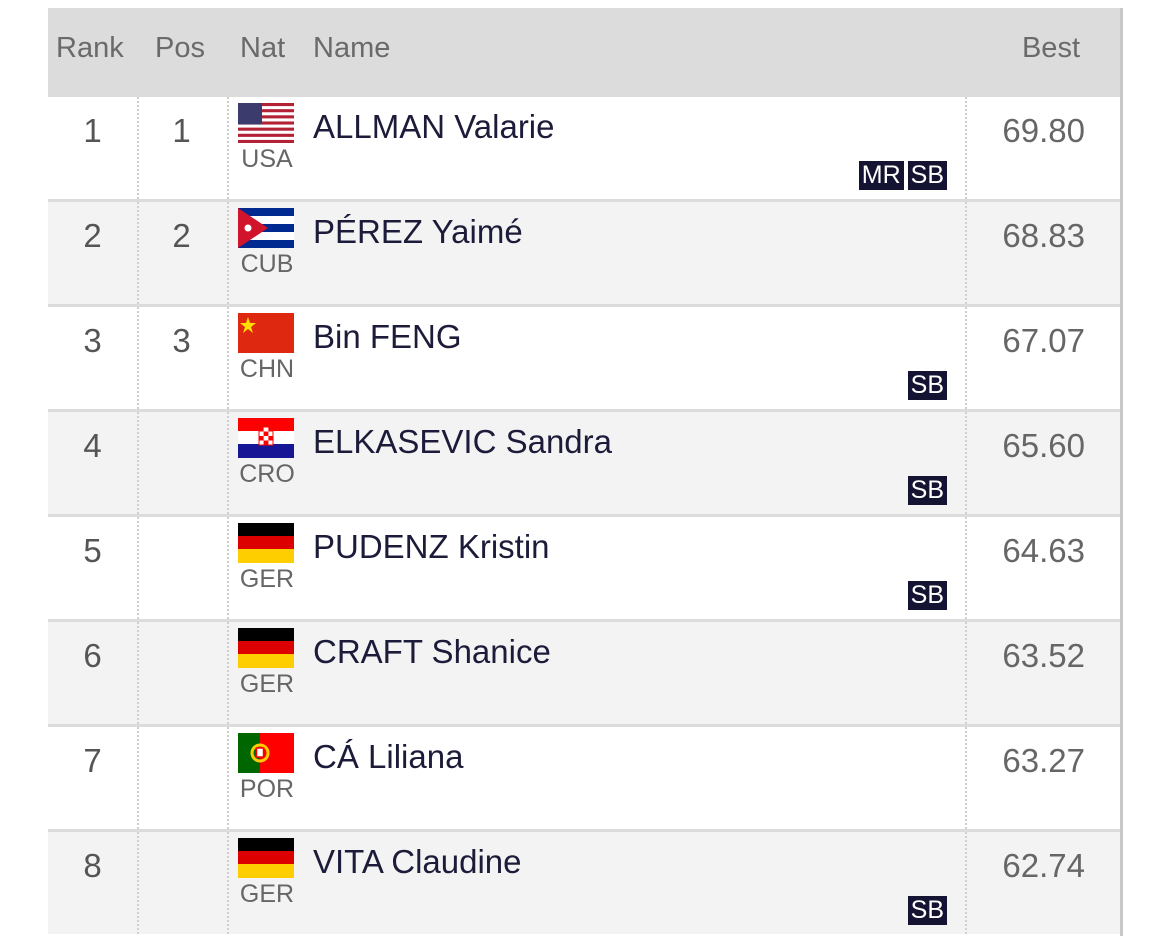 The width and height of the screenshot is (1150, 936). I want to click on header-cell: Rank, so click(90, 48).